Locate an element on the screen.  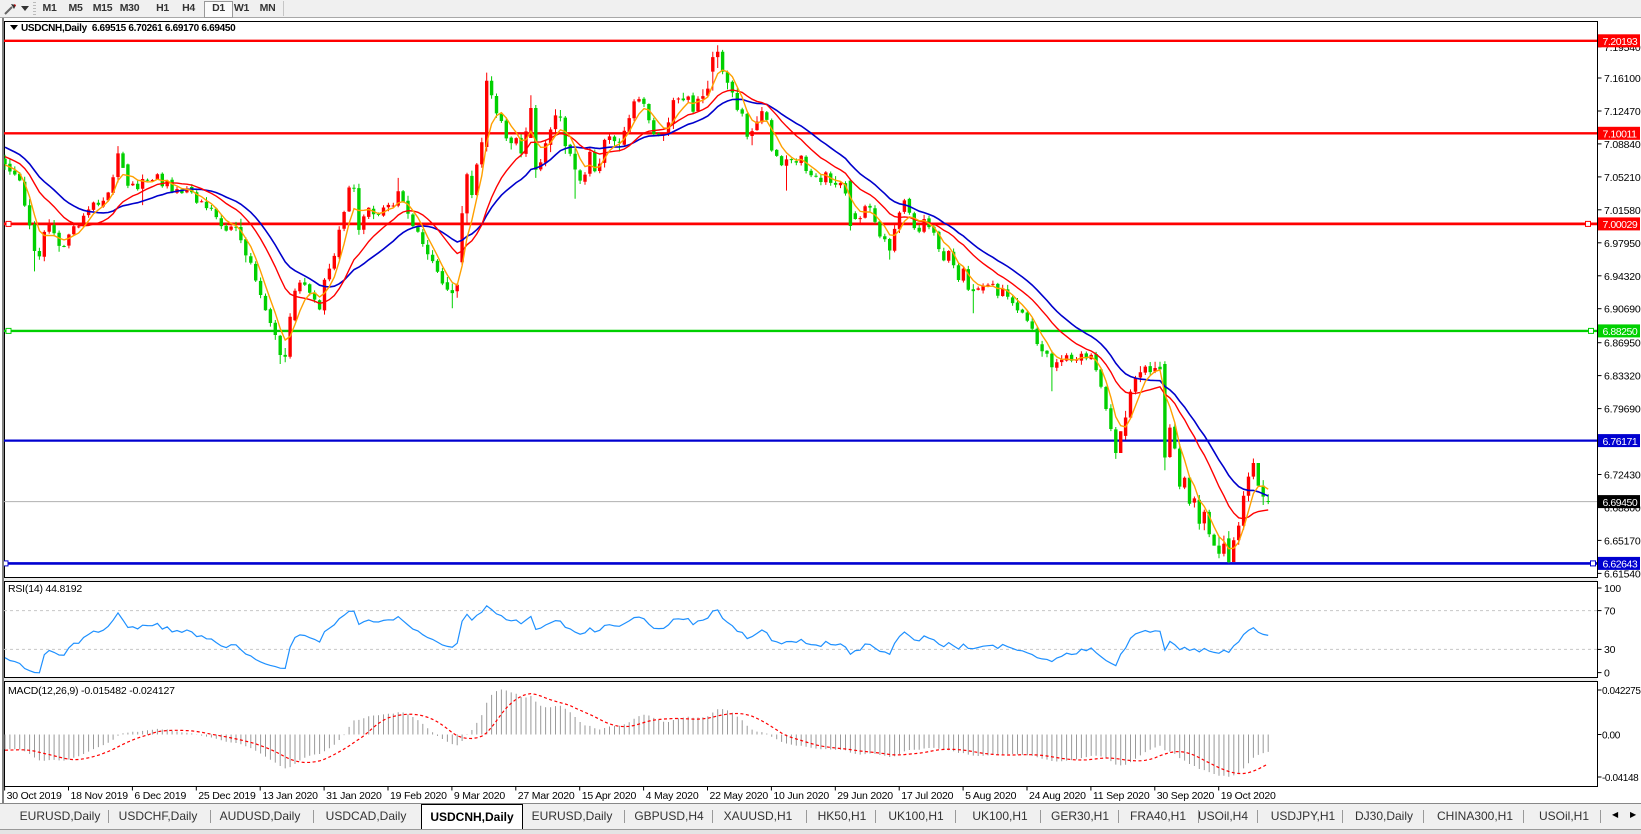
svg-text: 70 is located at coordinates (1610, 612).